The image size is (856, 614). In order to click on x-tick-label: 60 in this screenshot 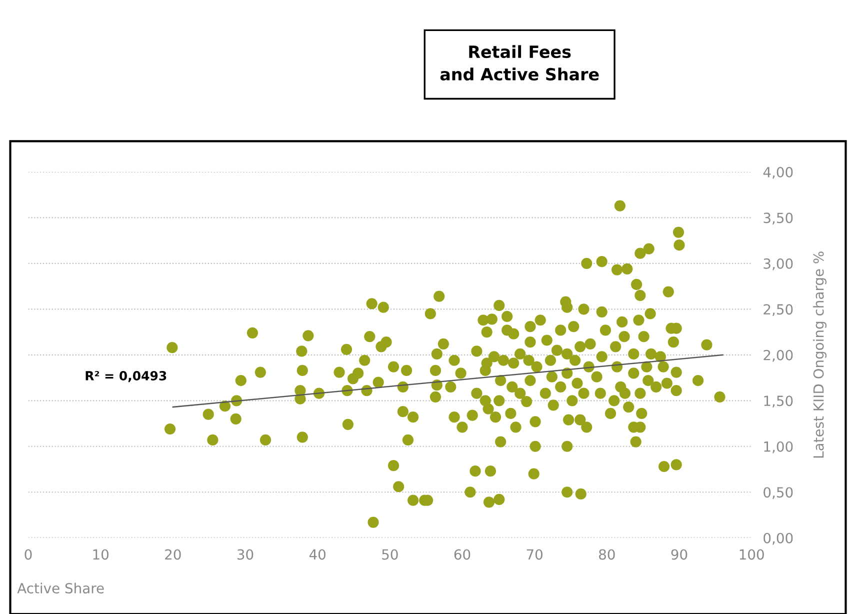, I will do `click(462, 554)`.